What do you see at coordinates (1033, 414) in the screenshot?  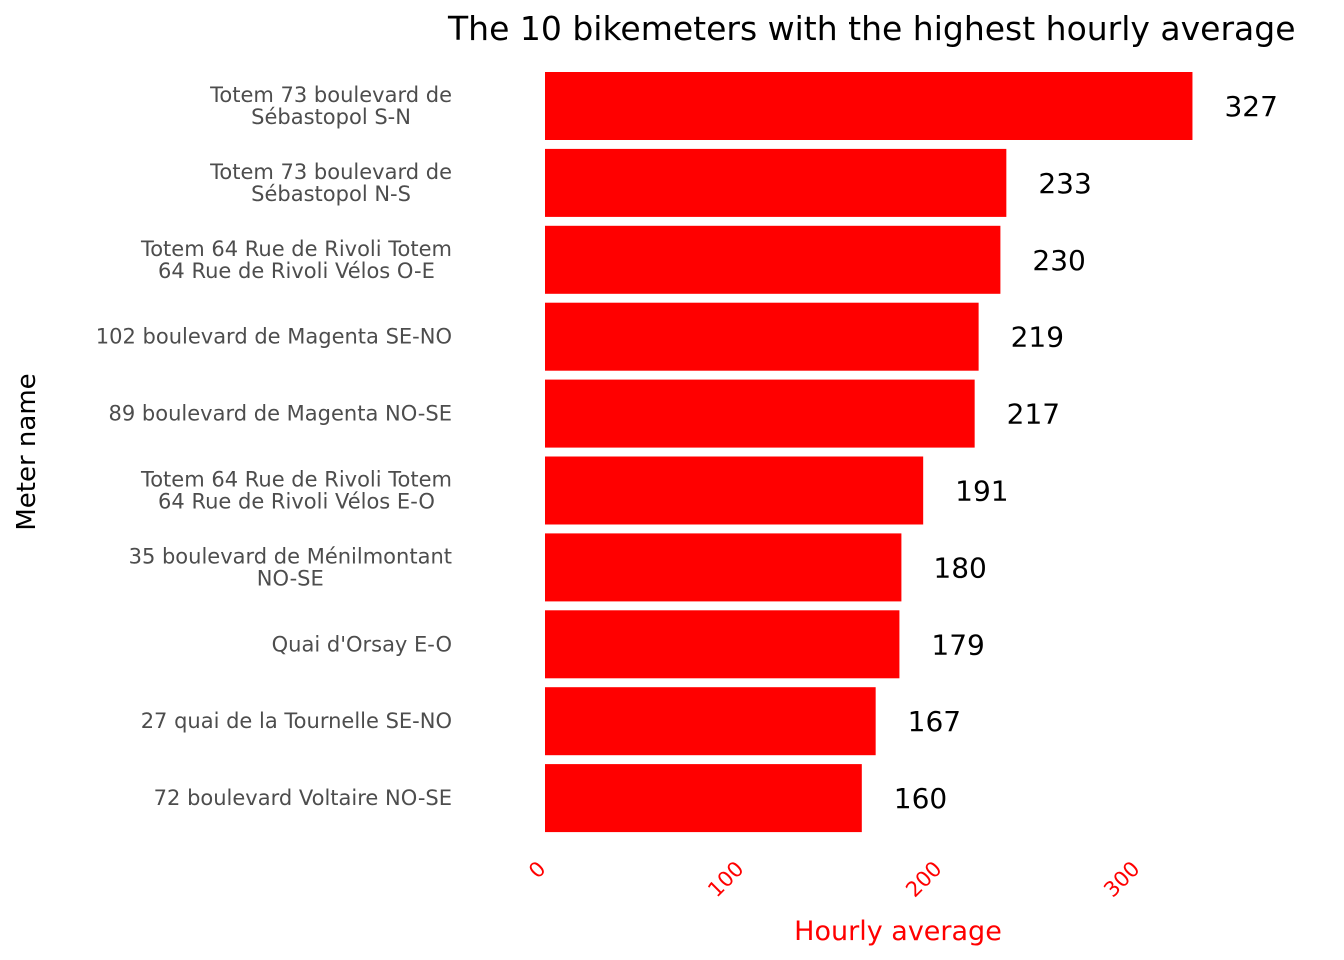 I see `value-label: 217` at bounding box center [1033, 414].